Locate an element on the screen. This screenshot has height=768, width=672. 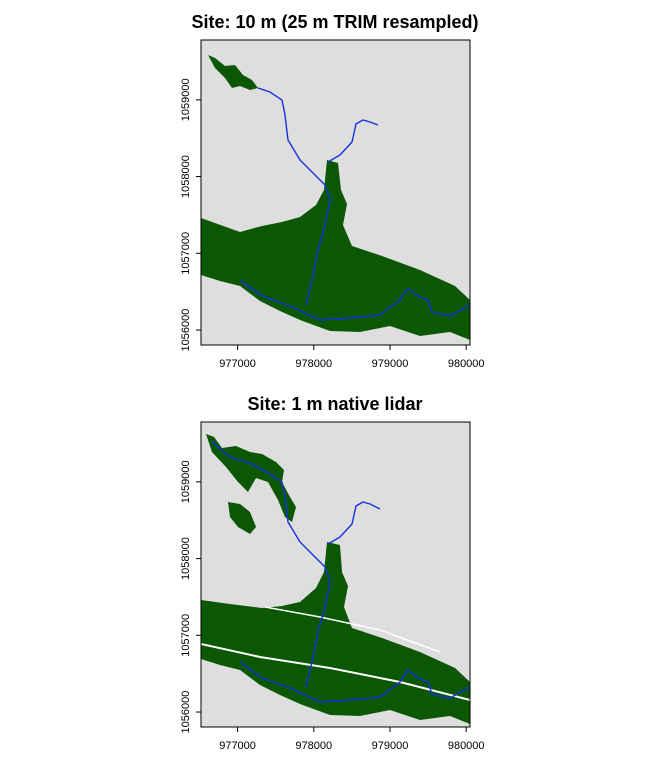
chart-title: Site: 1 m native lidar is located at coordinates (334, 404).